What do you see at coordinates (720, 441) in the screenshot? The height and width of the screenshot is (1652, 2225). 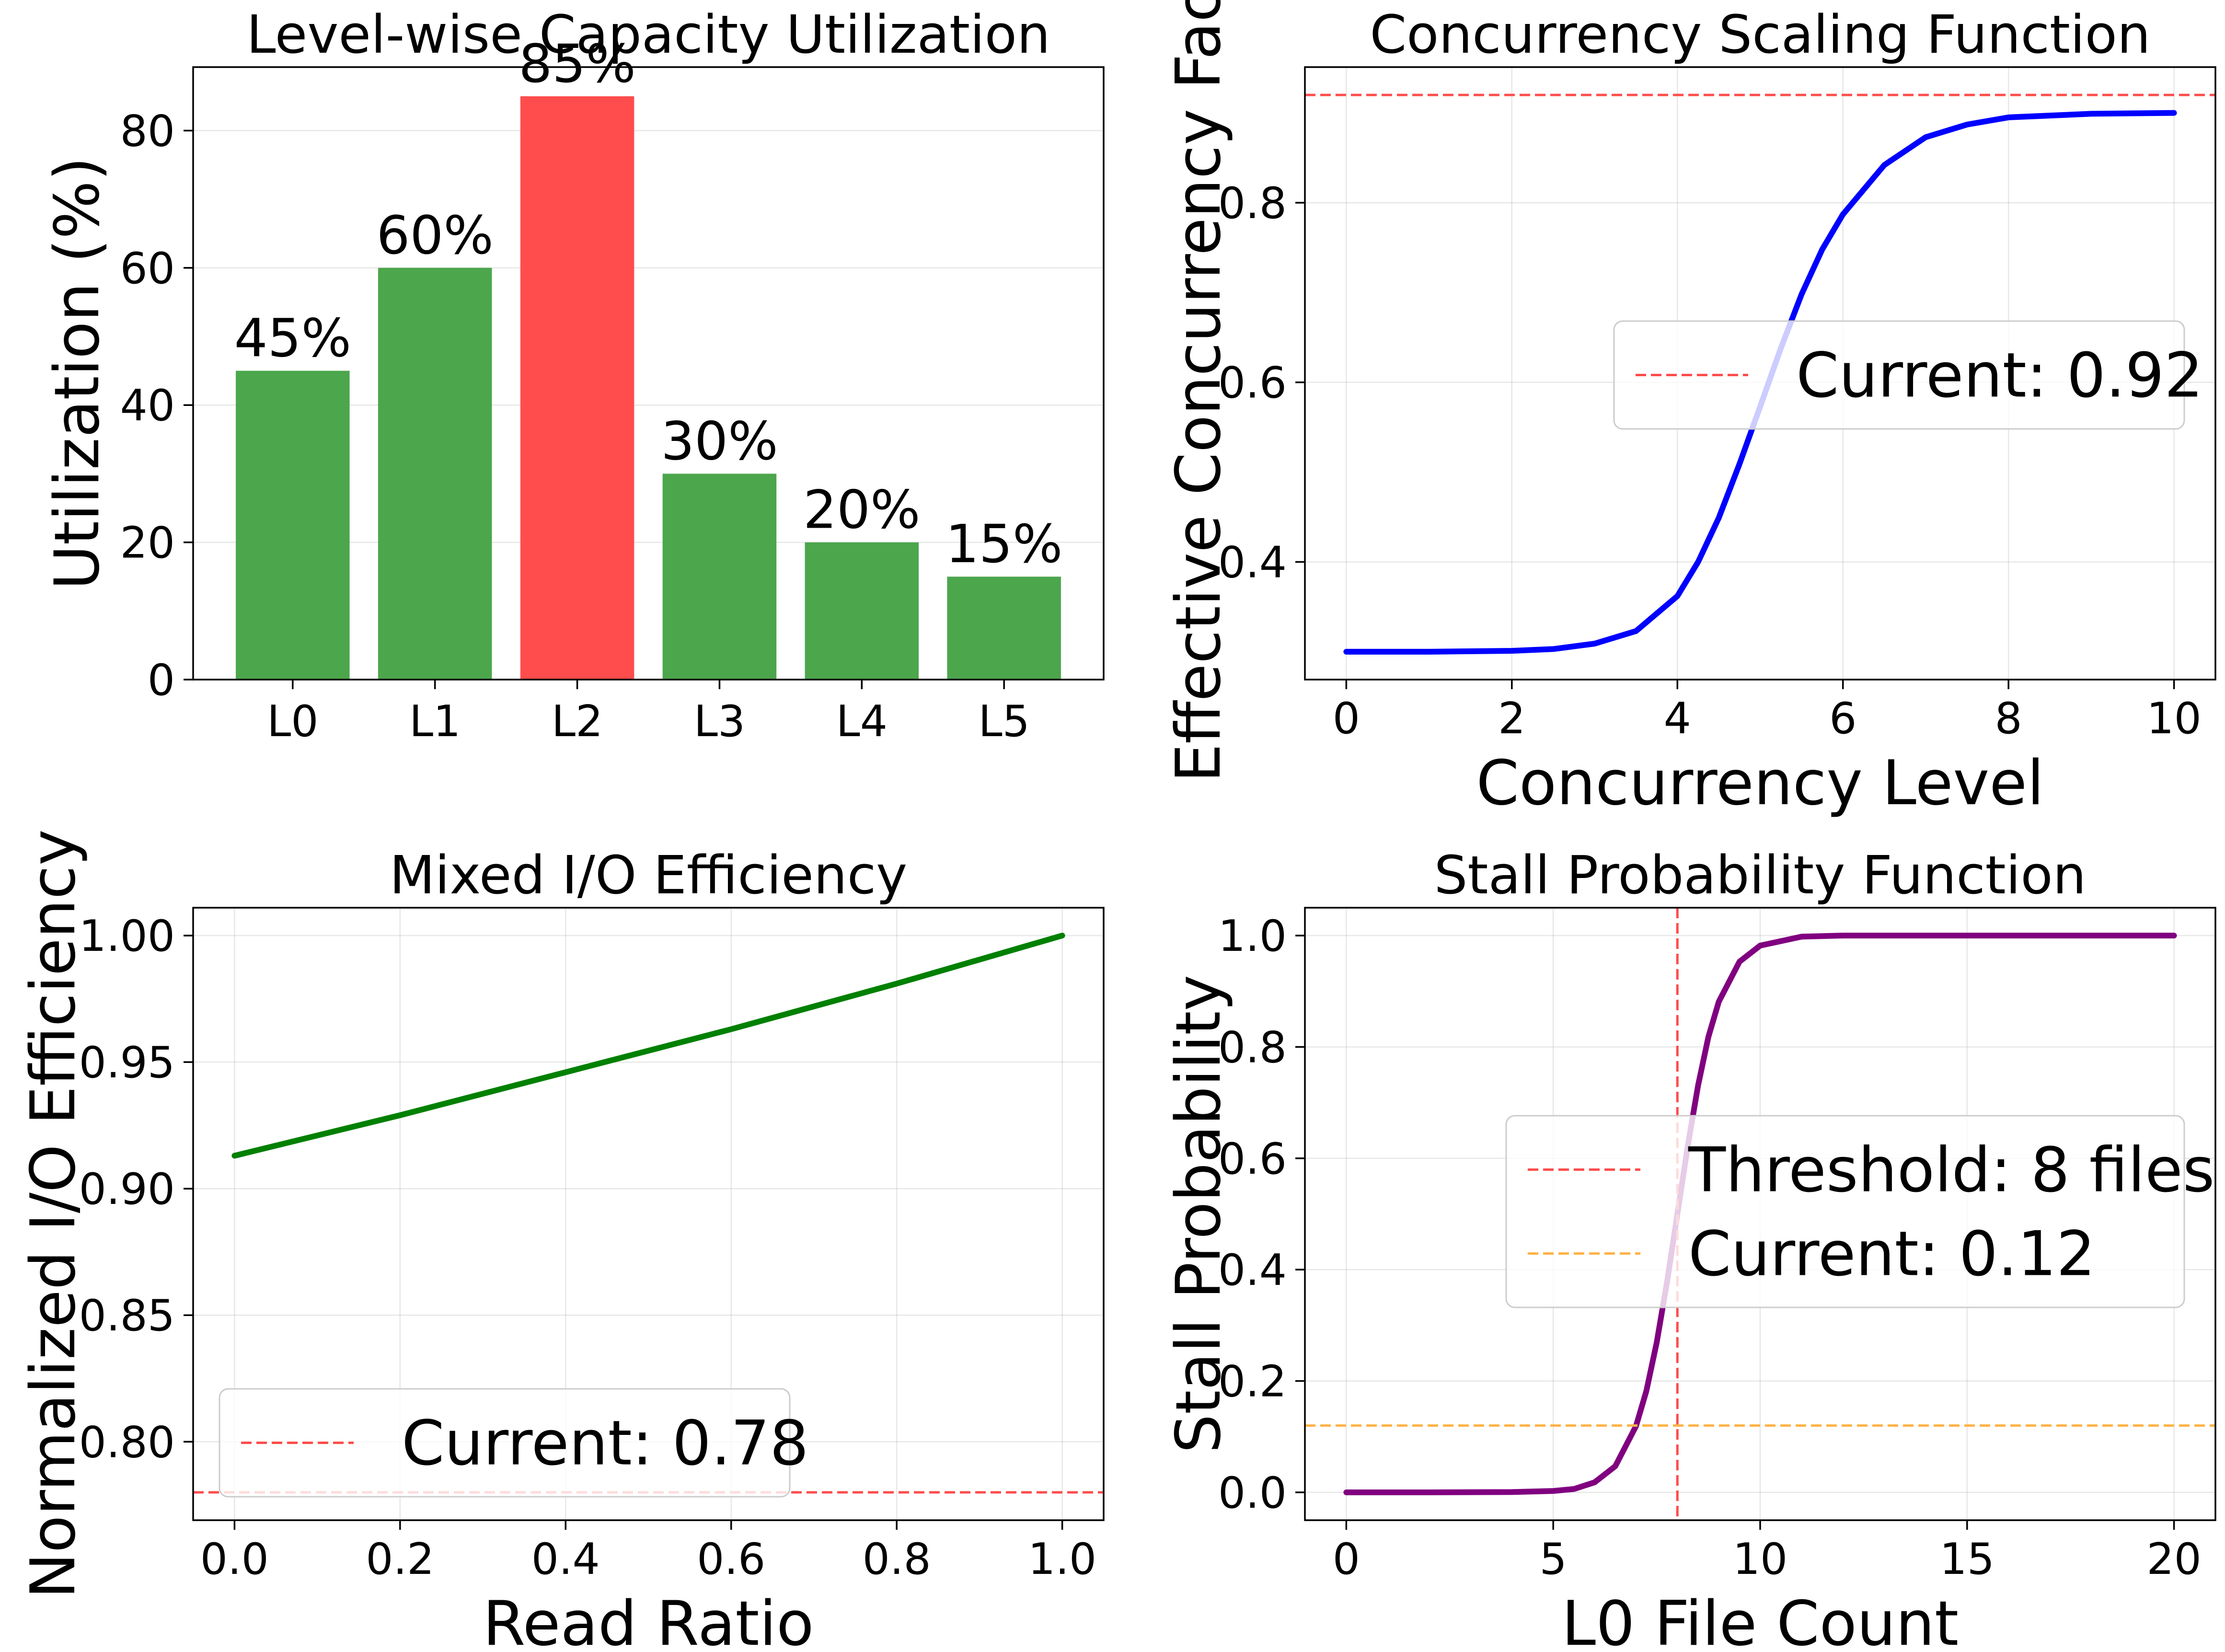 I see `bar-value-label: 30%` at bounding box center [720, 441].